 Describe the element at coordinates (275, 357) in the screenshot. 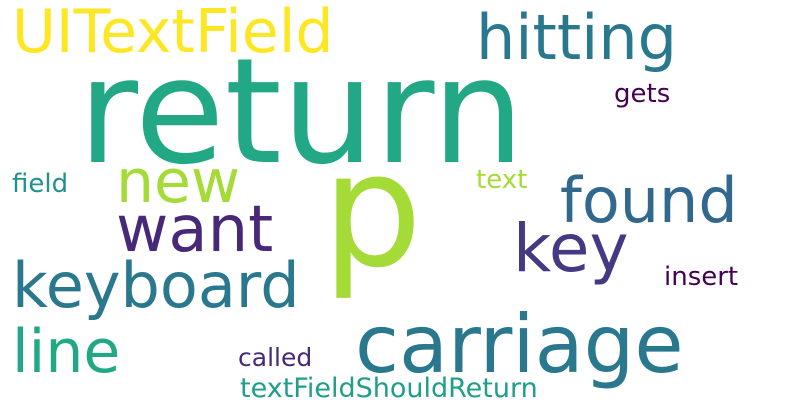

I see `word-called: called` at that location.